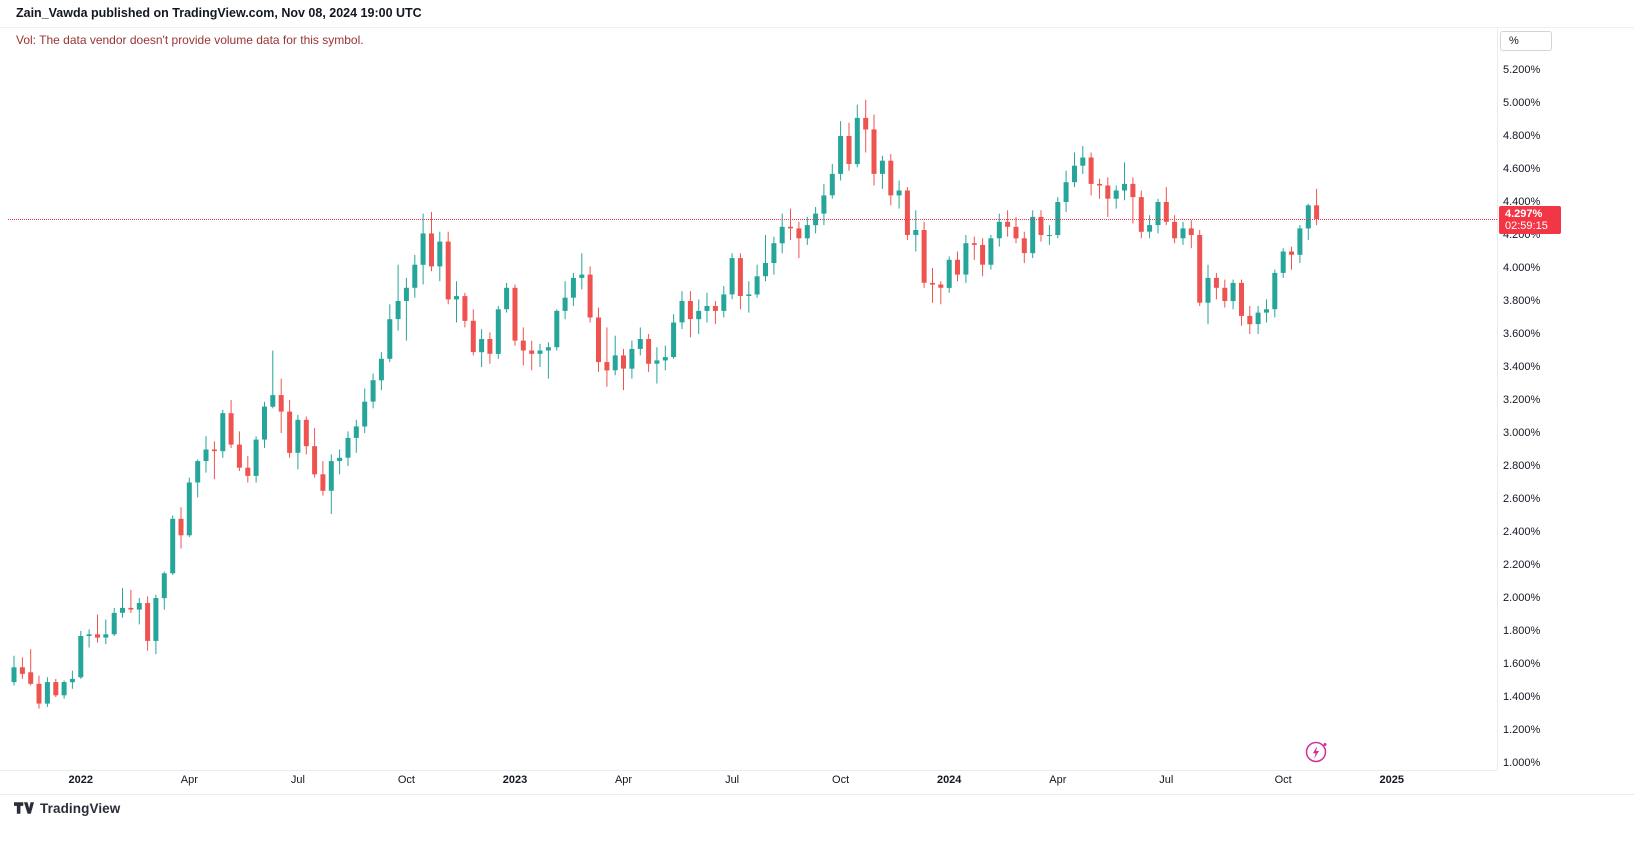  What do you see at coordinates (24, 808) in the screenshot?
I see `tradingview-logo-icon` at bounding box center [24, 808].